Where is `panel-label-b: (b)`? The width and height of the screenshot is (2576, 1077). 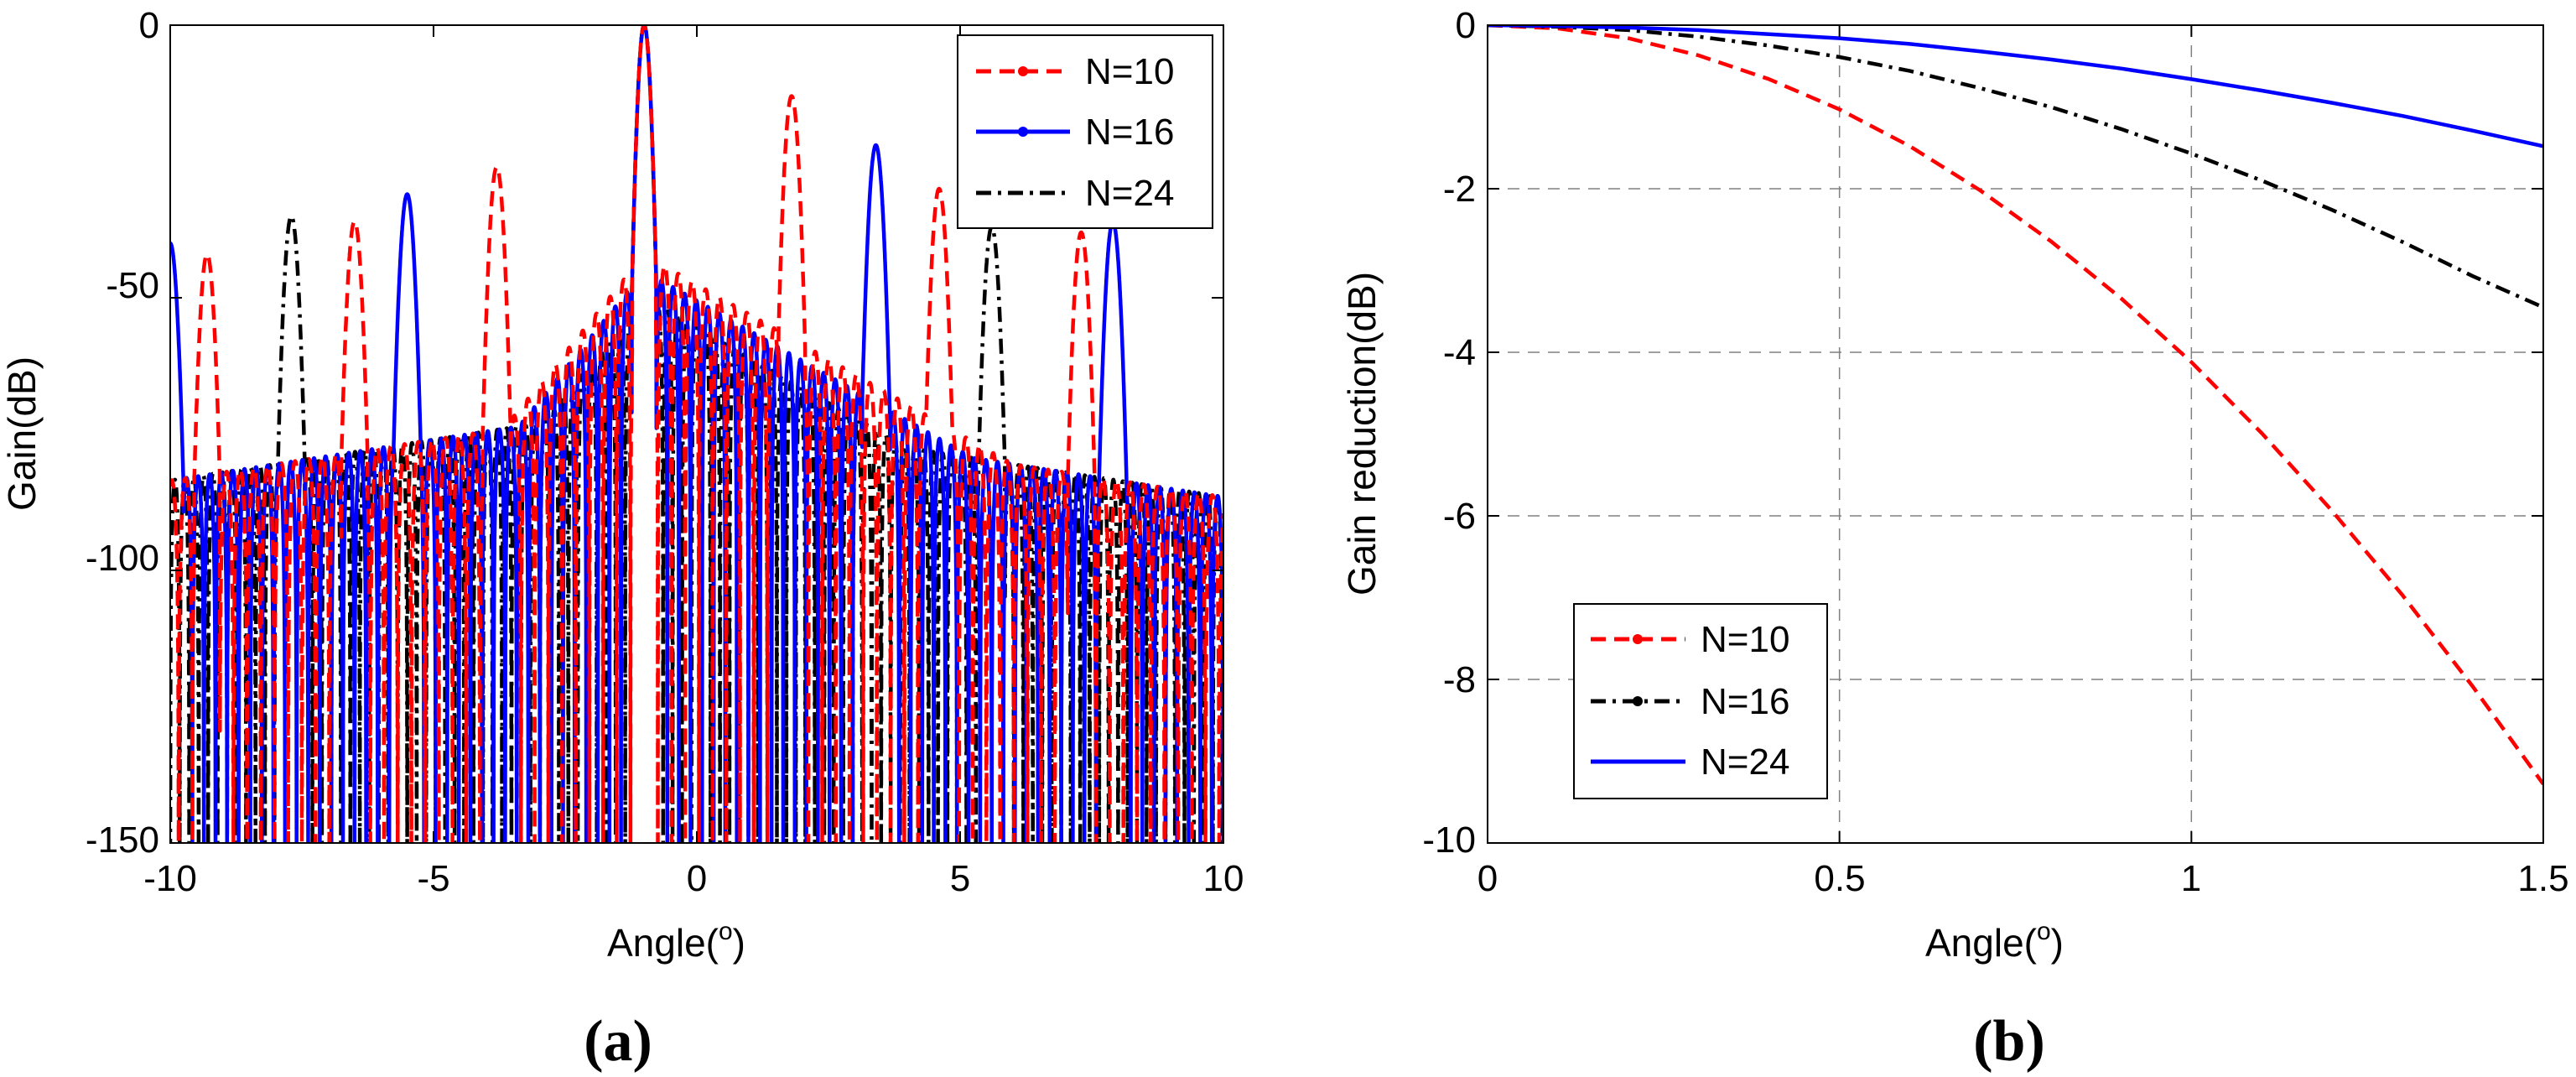
panel-label-b: (b) is located at coordinates (2009, 1041).